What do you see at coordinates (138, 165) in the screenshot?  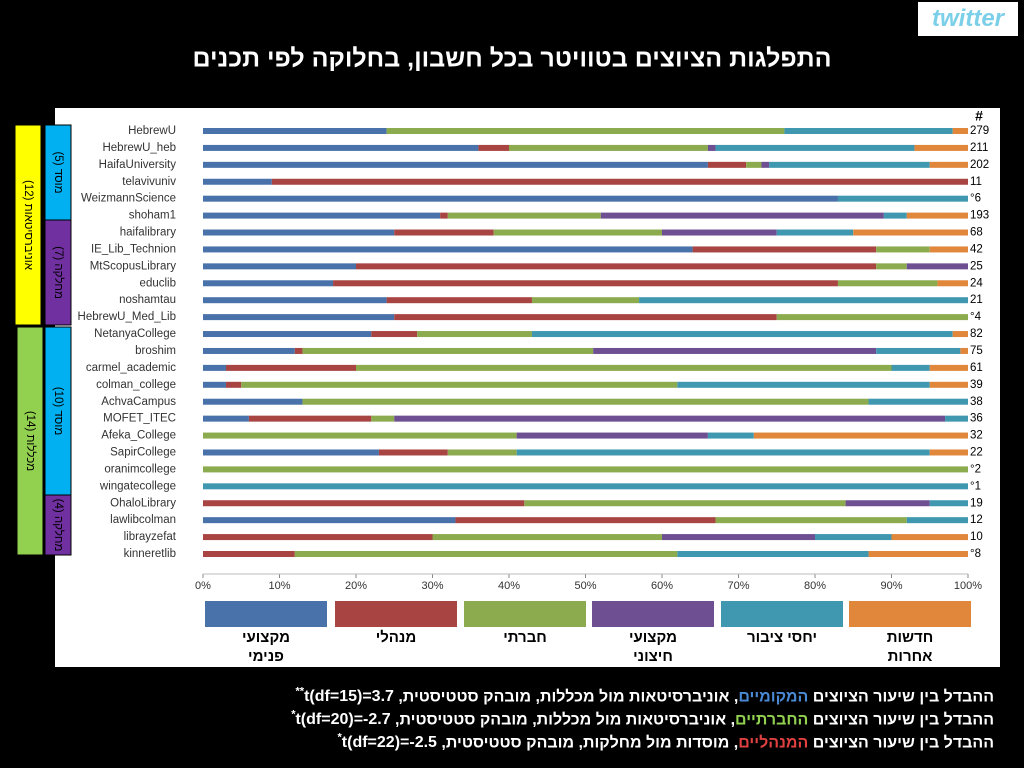 I see `category-label: HaifaUniversity` at bounding box center [138, 165].